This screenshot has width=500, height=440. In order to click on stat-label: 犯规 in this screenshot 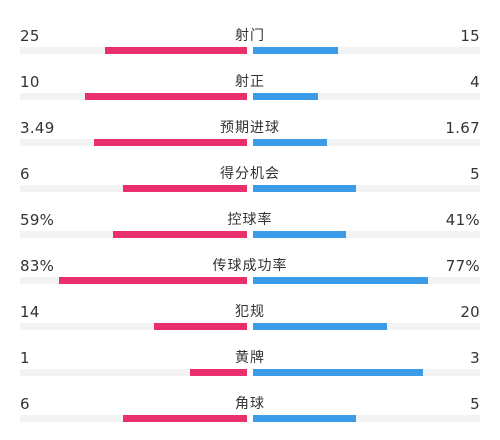, I will do `click(250, 312)`.